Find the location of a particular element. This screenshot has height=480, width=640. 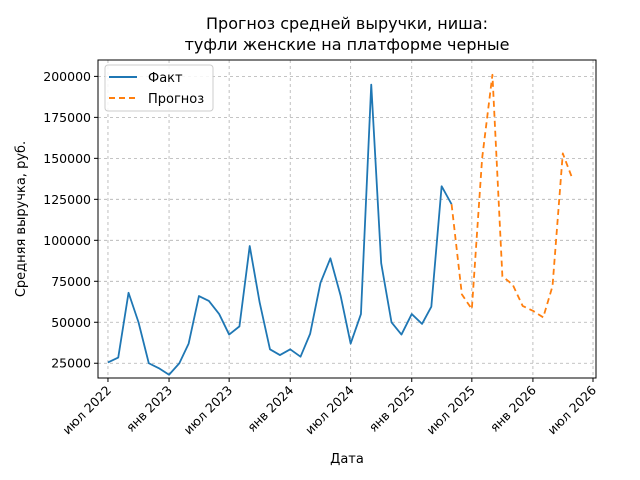

y-tick-label: 100000 is located at coordinates (67, 240).